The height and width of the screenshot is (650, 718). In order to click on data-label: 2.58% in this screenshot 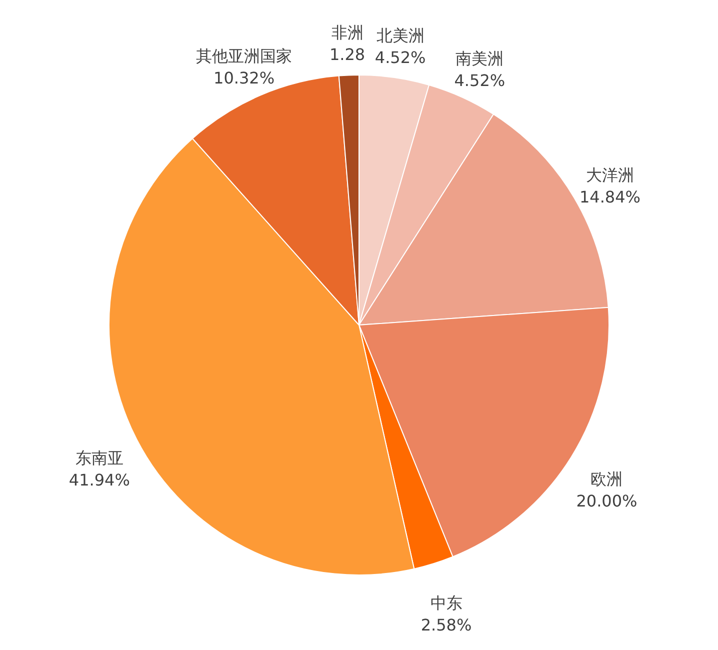, I will do `click(446, 625)`.